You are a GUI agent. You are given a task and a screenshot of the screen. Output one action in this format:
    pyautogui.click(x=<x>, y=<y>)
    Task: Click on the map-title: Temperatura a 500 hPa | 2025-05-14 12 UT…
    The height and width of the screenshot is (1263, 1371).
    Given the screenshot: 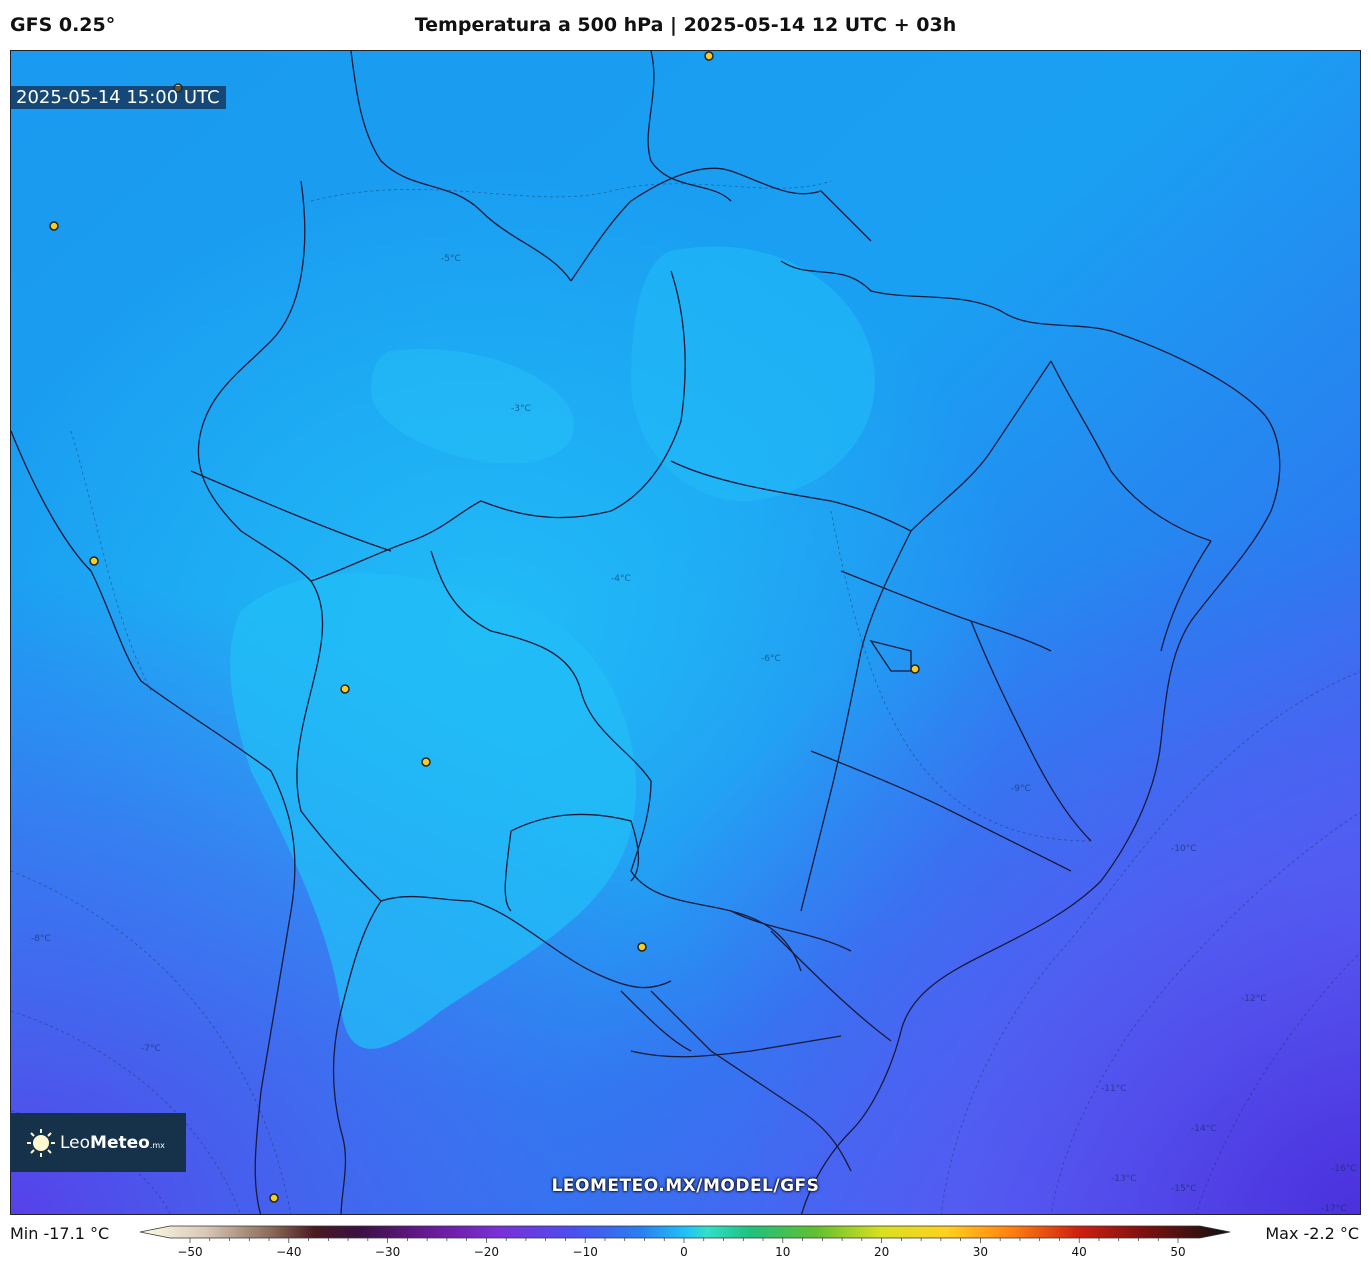 What is the action you would take?
    pyautogui.click(x=685, y=25)
    